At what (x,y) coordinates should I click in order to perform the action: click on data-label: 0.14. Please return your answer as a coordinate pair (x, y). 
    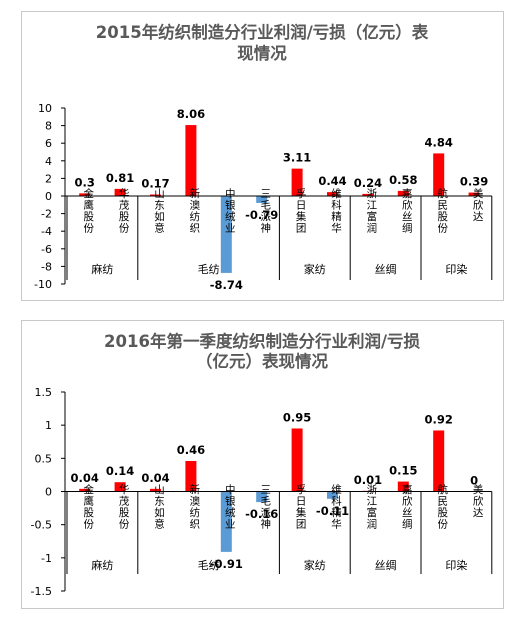
    Looking at the image, I should click on (120, 471).